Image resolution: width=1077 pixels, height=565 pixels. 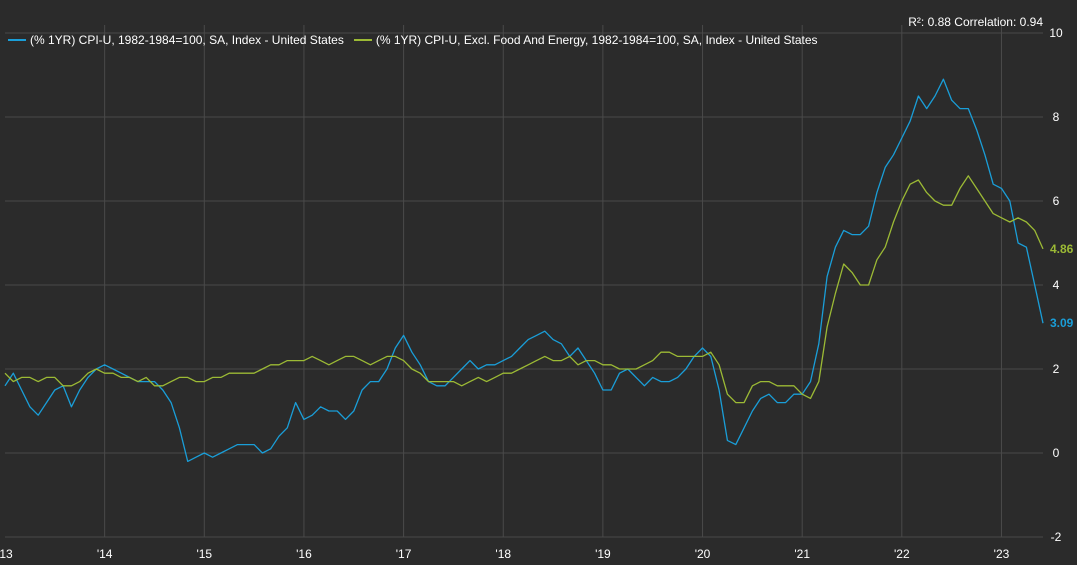 I want to click on x-tick-label: '14, so click(x=105, y=554).